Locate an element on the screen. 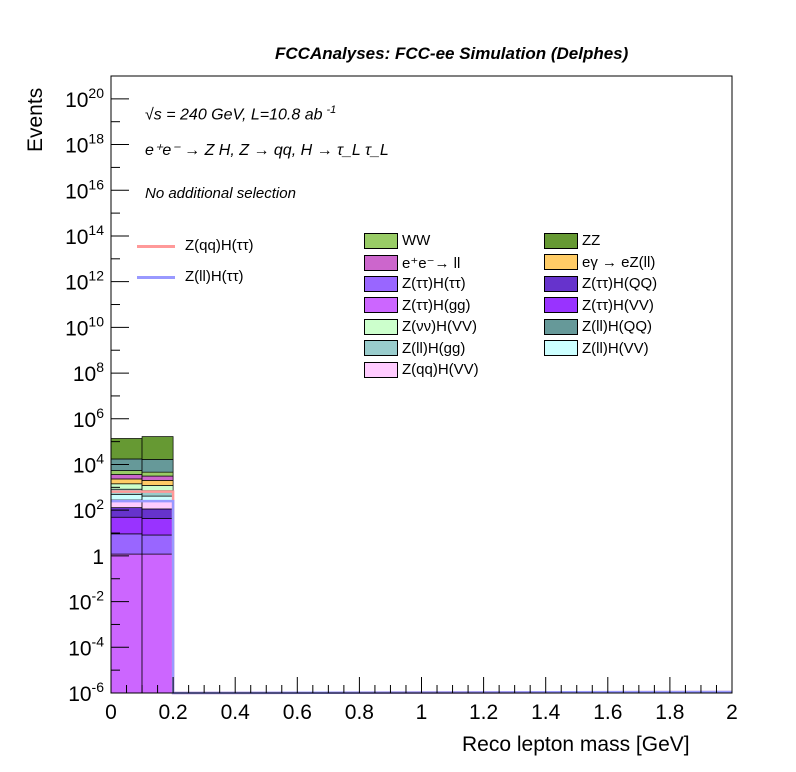 The height and width of the screenshot is (772, 796). legend-entry: Z(ττ)H(VV) is located at coordinates (599, 305).